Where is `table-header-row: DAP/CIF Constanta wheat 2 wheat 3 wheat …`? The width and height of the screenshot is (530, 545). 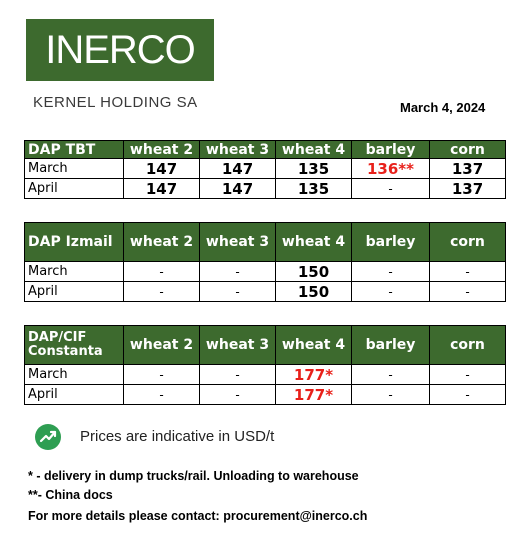 table-header-row: DAP/CIF Constanta wheat 2 wheat 3 wheat … is located at coordinates (265, 345).